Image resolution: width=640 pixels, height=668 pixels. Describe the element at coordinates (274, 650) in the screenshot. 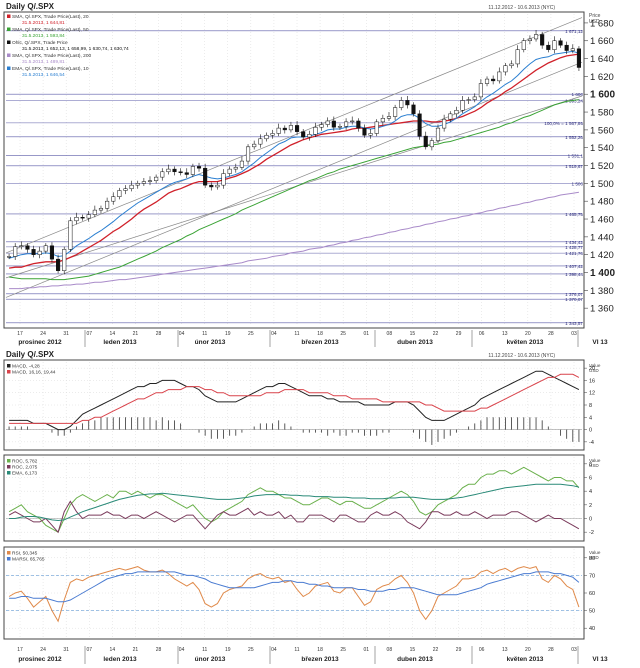

I see `x-tick-label: 04` at that location.